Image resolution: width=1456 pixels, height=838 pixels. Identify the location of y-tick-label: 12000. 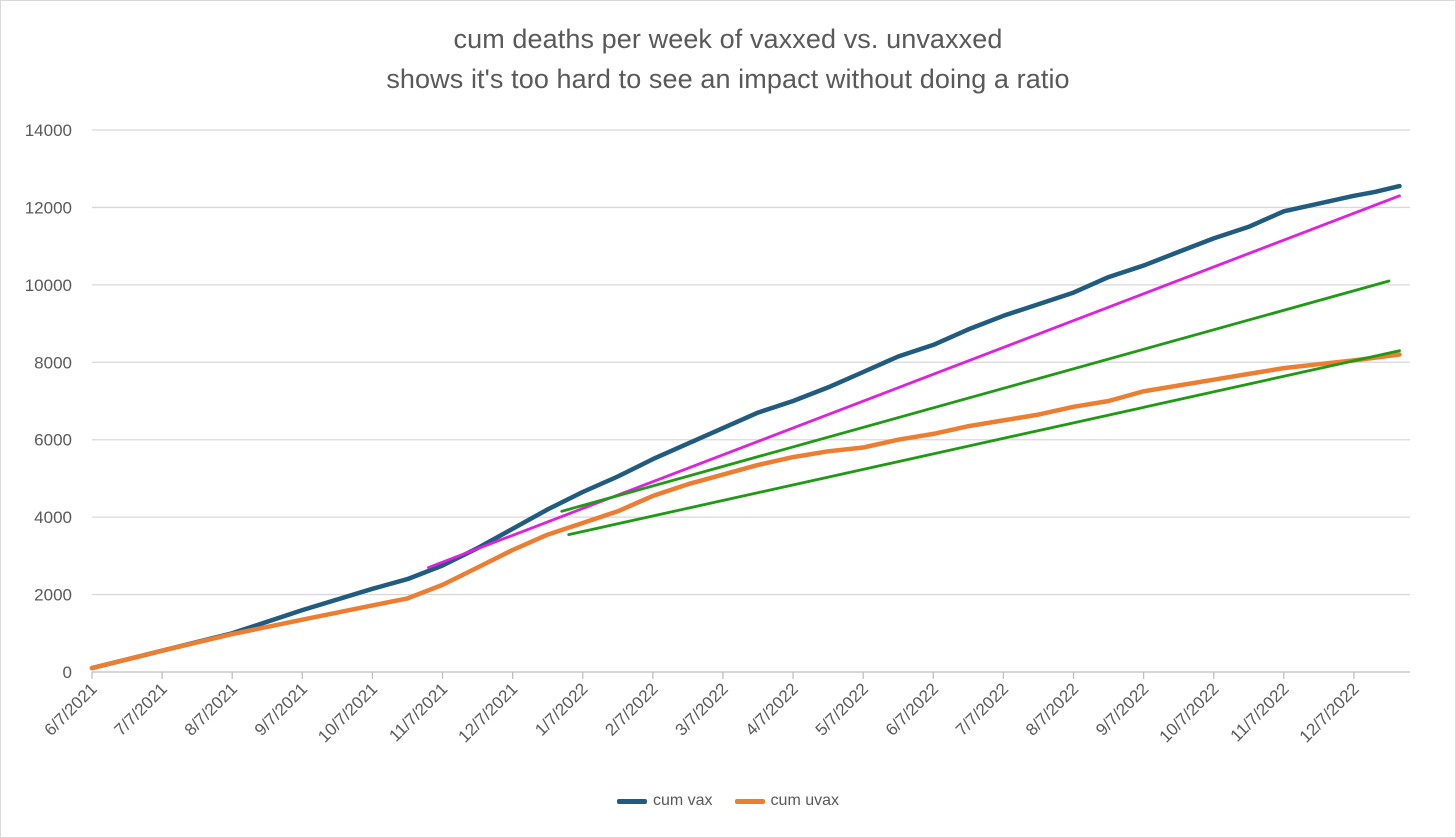
(48, 207).